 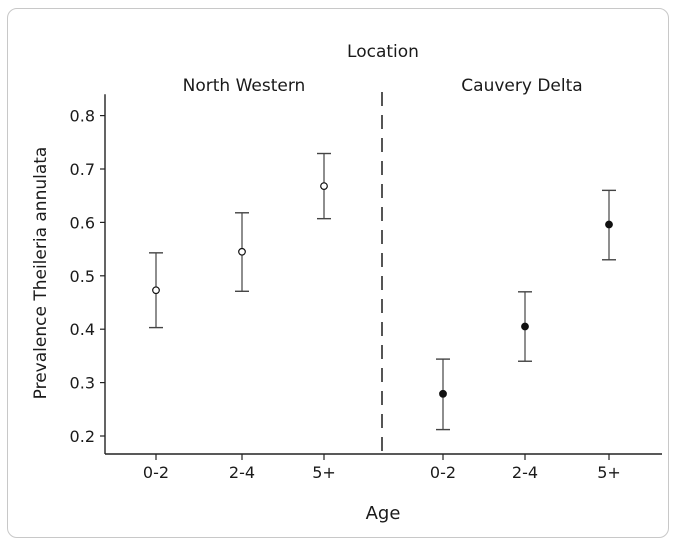 What do you see at coordinates (82, 383) in the screenshot?
I see `y-tick-label: 0.3` at bounding box center [82, 383].